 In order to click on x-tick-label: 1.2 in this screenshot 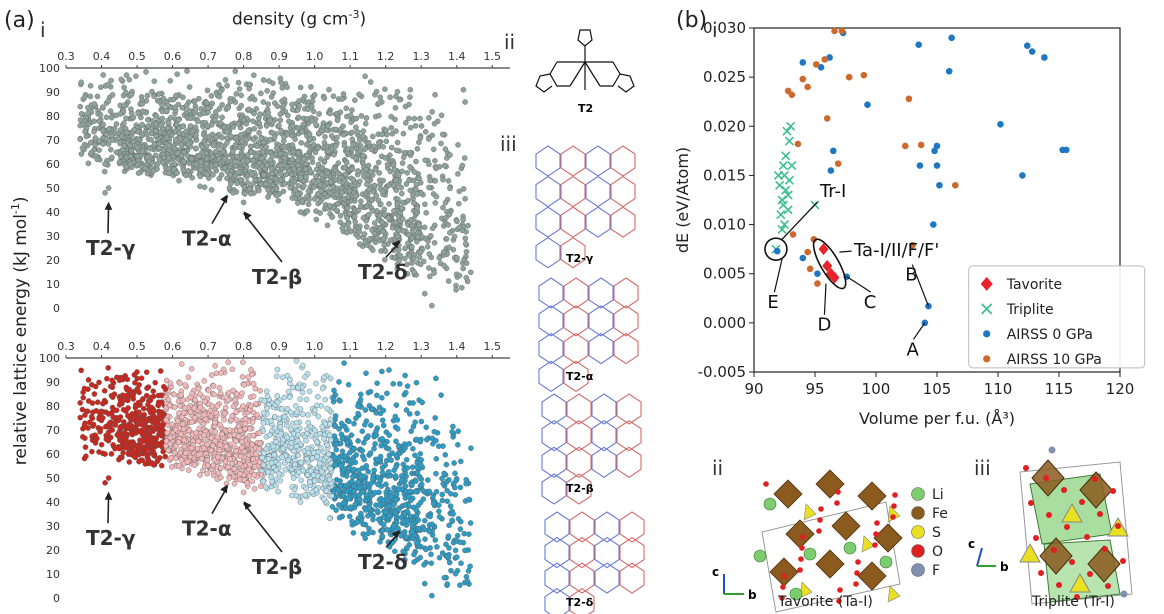, I will do `click(386, 346)`.